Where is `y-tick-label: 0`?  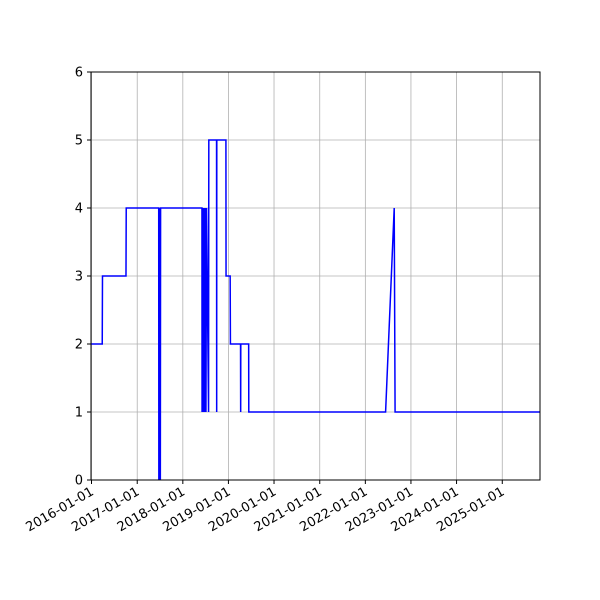
y-tick-label: 0 is located at coordinates (79, 481).